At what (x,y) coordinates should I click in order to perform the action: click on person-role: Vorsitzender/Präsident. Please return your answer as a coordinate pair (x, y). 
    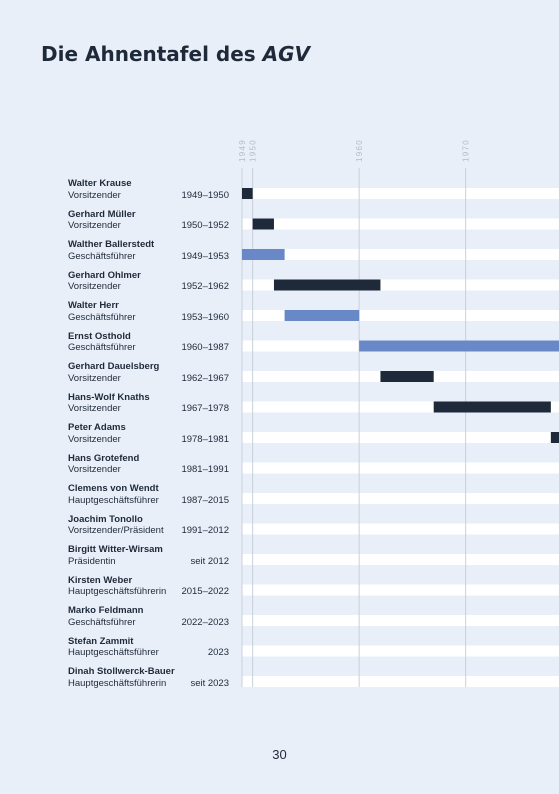
    Looking at the image, I should click on (116, 530).